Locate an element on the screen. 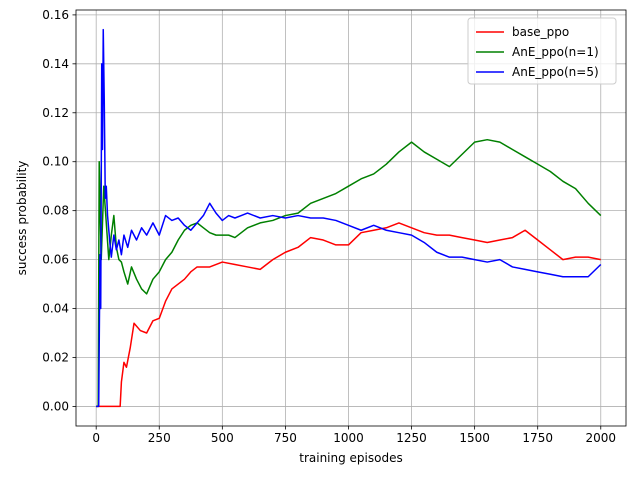  x-tick-label: 750 is located at coordinates (285, 438).